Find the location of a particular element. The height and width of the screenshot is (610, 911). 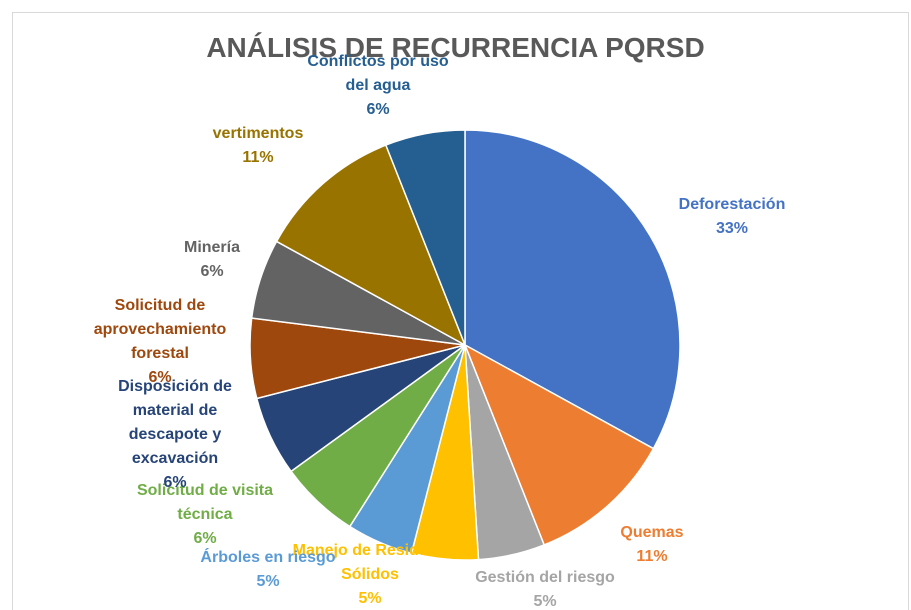

category-label: Conflictos por uso del agua is located at coordinates (378, 73).